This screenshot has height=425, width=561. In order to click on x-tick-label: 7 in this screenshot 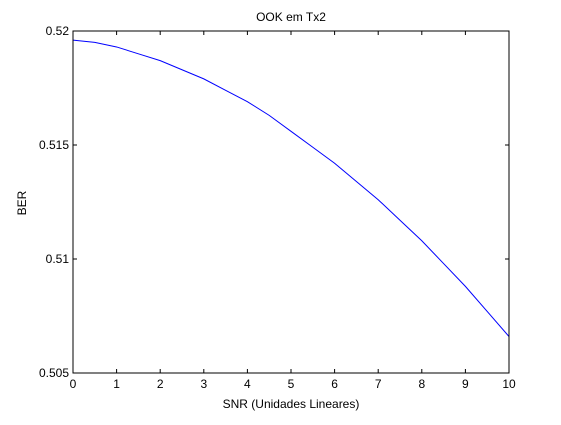, I will do `click(378, 384)`.